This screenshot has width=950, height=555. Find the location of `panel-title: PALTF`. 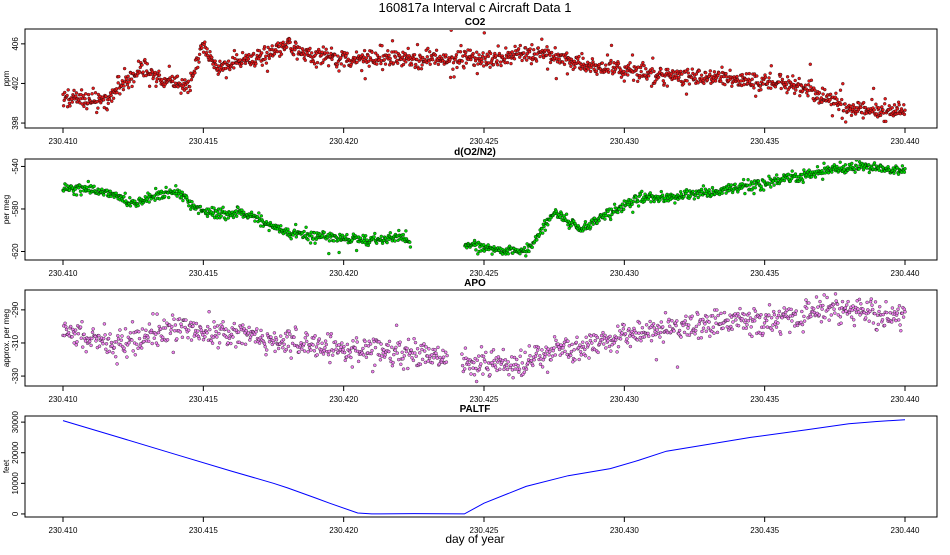

panel-title: PALTF is located at coordinates (475, 409).